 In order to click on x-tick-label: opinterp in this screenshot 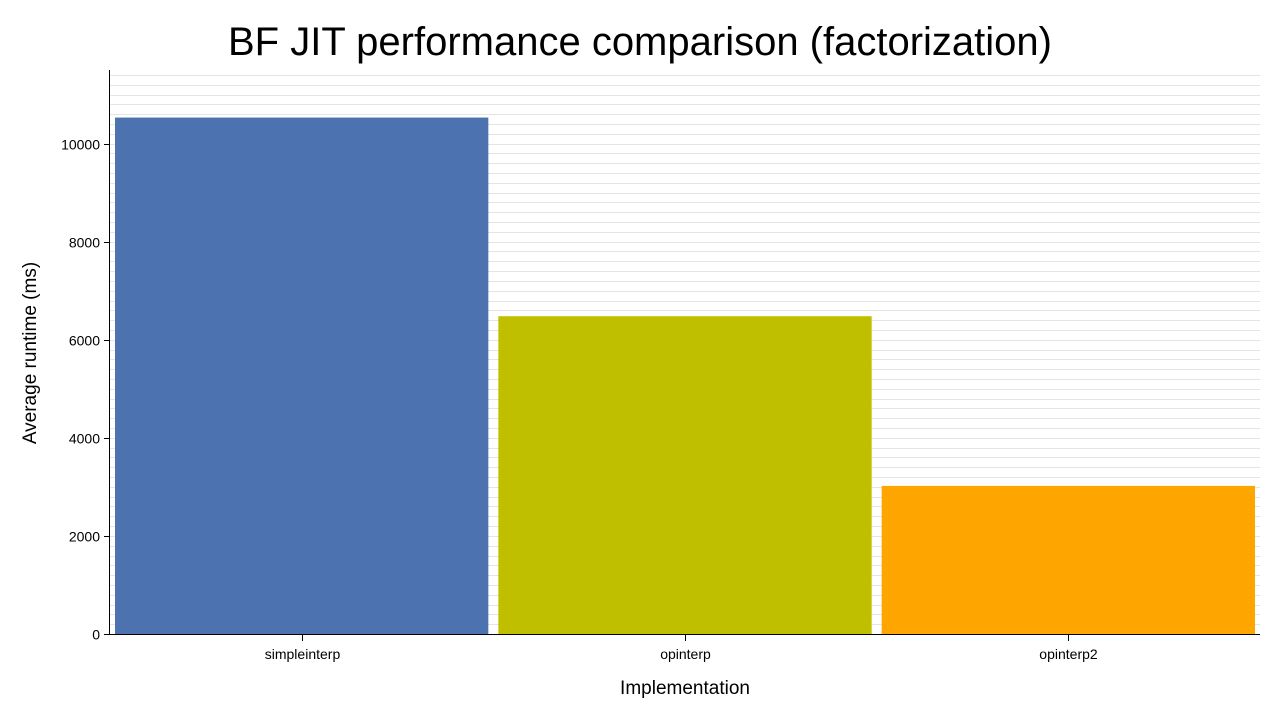, I will do `click(685, 654)`.